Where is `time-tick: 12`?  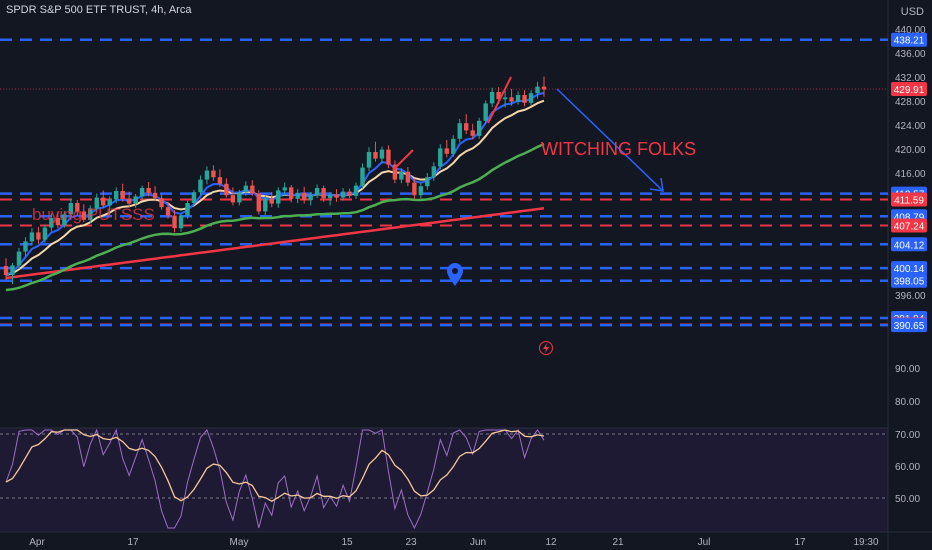
time-tick: 12 is located at coordinates (551, 542).